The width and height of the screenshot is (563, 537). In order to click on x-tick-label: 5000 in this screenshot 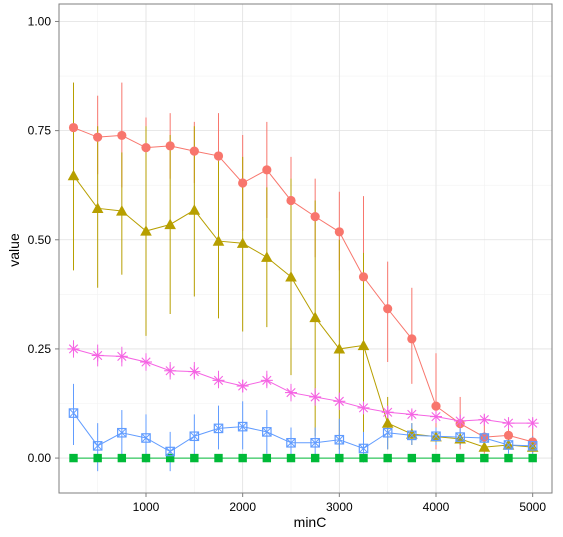, I will do `click(532, 507)`.